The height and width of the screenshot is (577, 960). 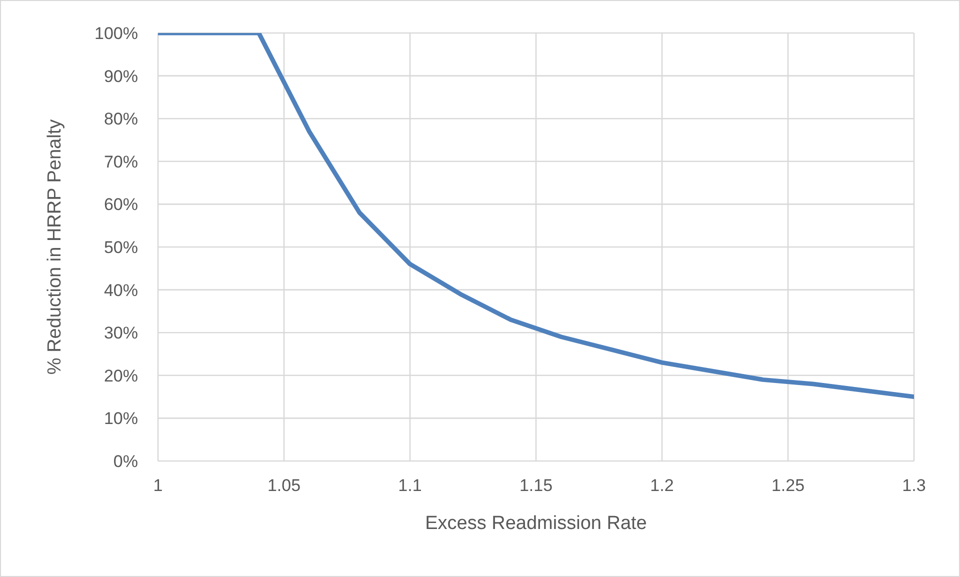 I want to click on y-tick-label: 0%, so click(x=125, y=462).